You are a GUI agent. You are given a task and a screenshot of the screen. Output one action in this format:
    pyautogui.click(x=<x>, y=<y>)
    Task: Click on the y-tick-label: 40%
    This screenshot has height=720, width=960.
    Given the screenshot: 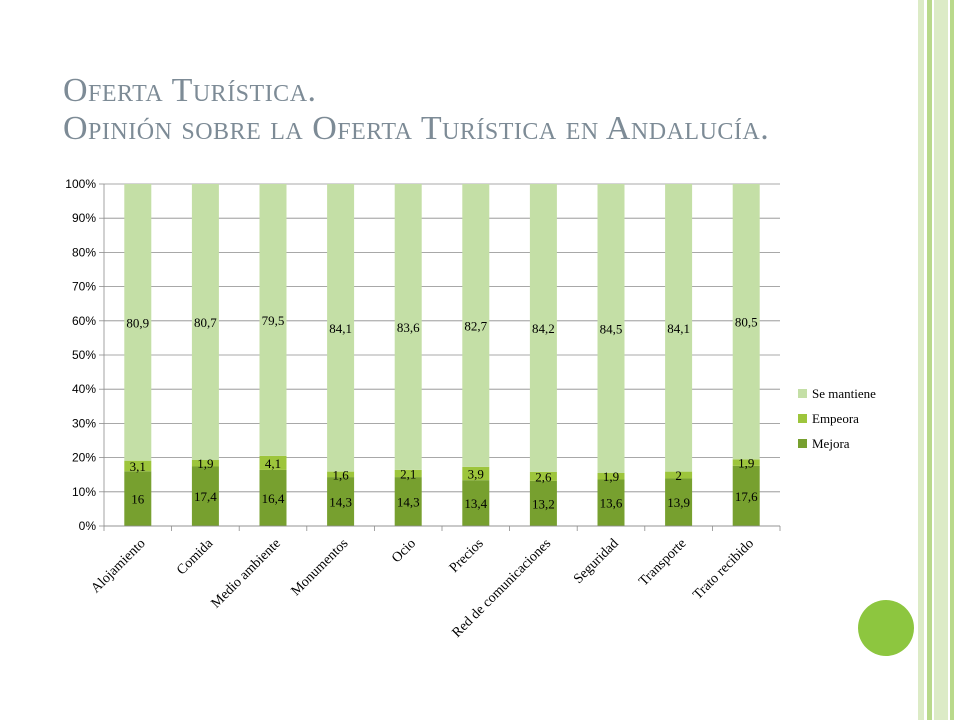 What is the action you would take?
    pyautogui.click(x=84, y=389)
    